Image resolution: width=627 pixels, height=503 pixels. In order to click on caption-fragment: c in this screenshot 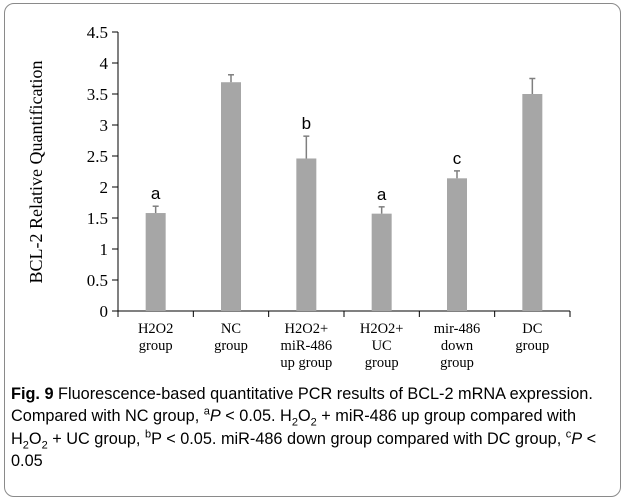, I will do `click(568, 434)`.